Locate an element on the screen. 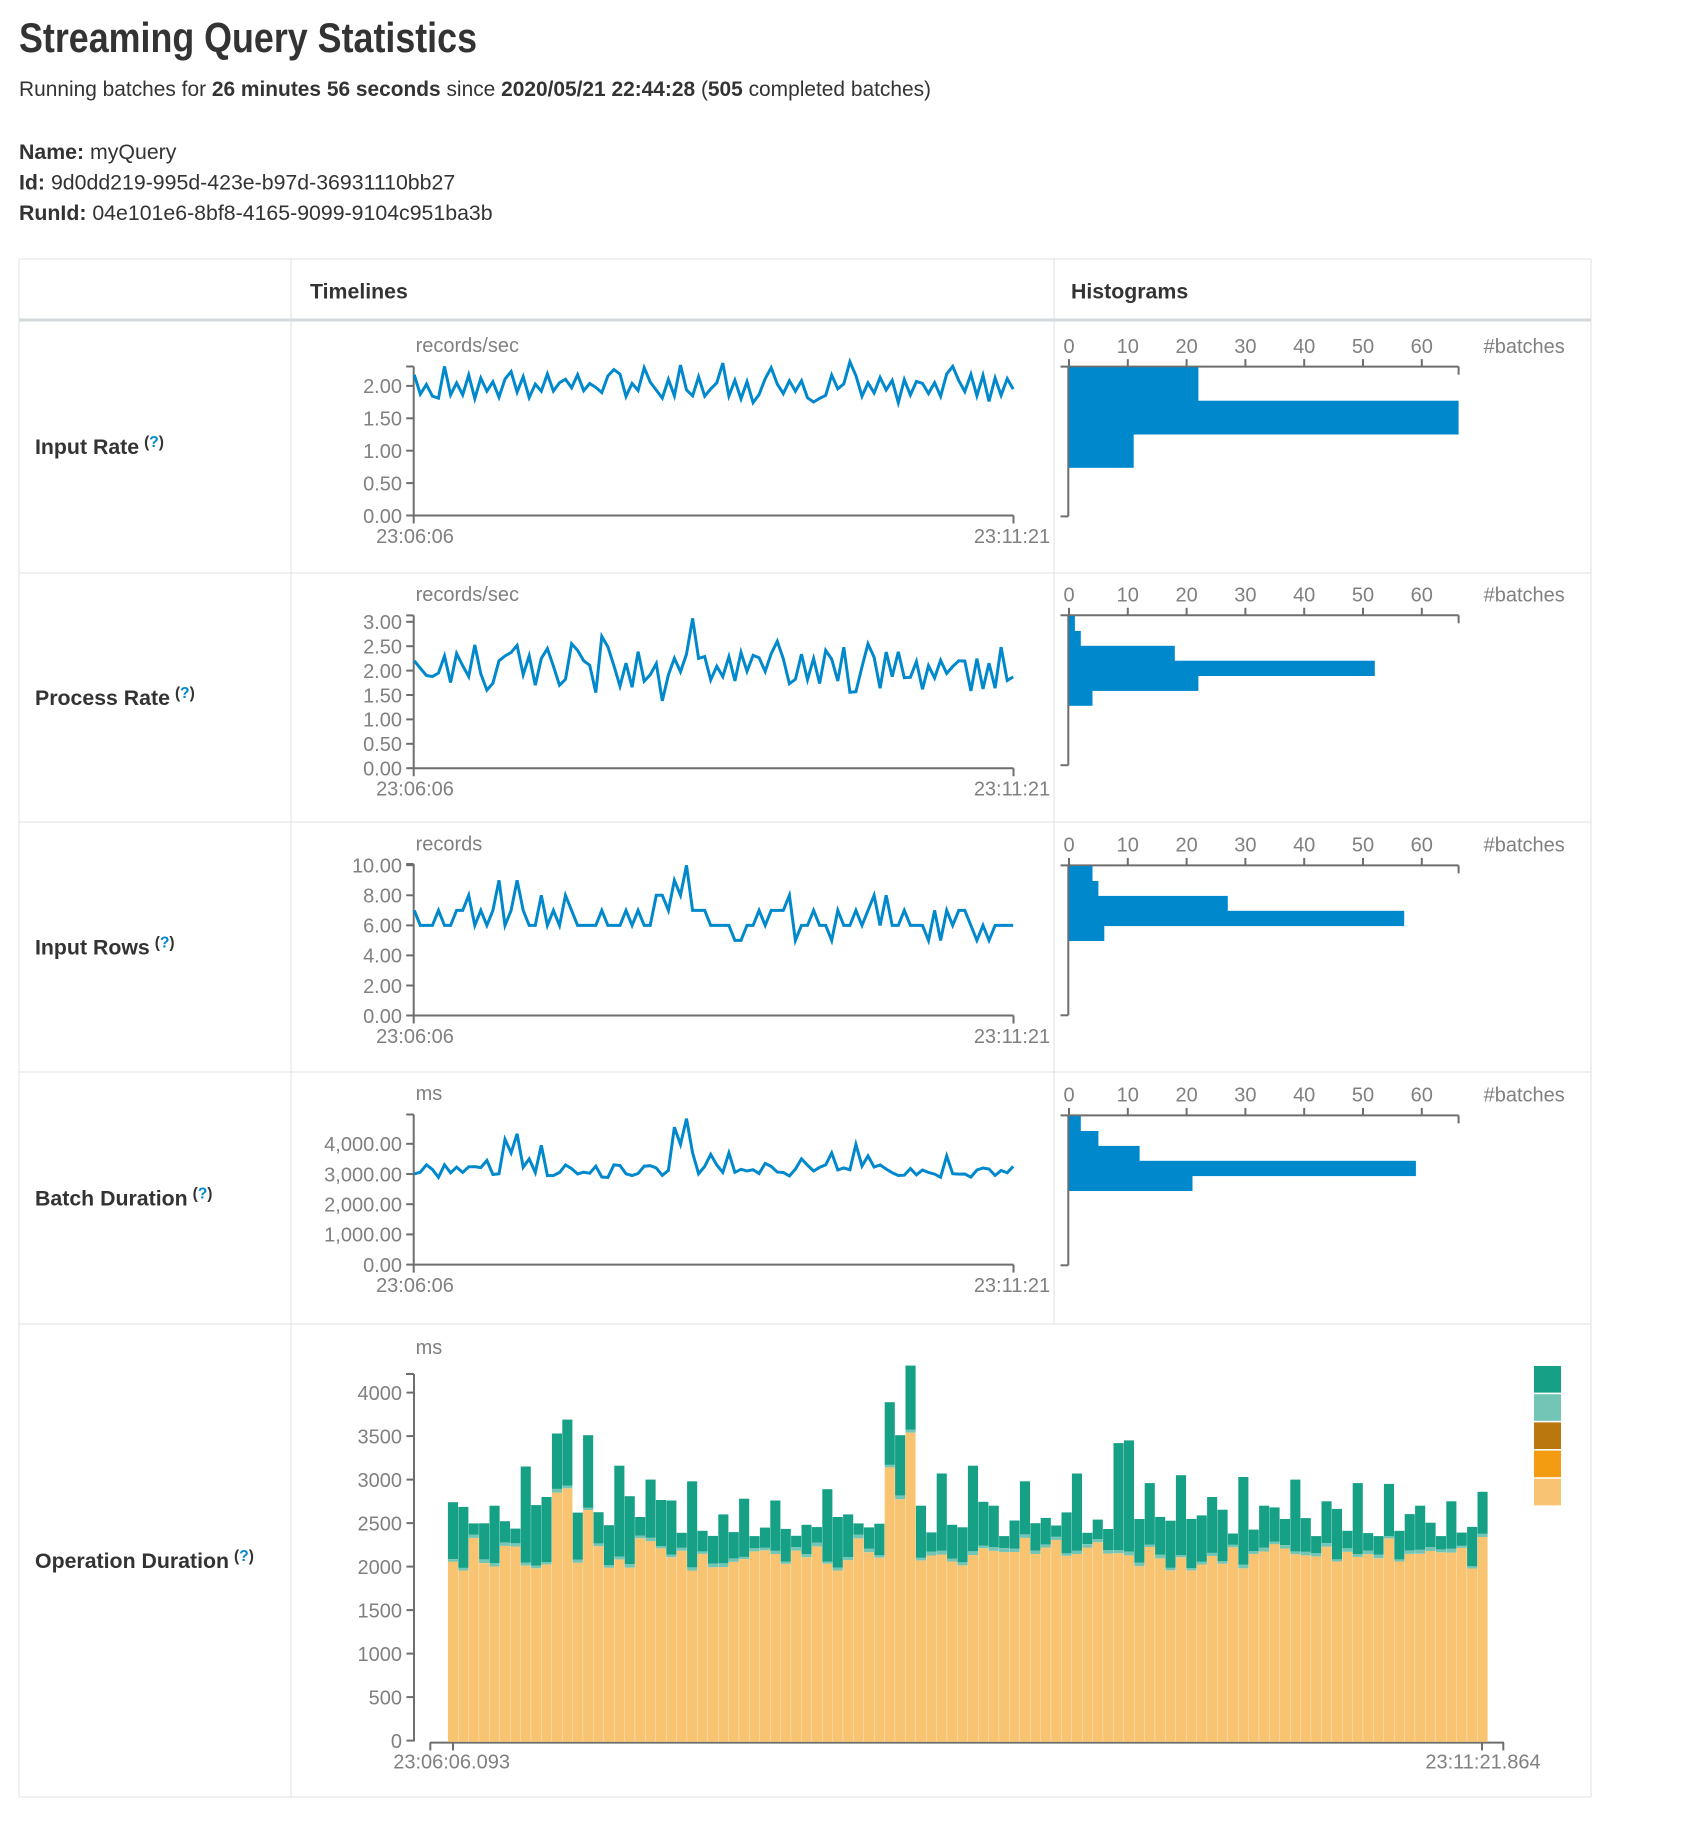 This screenshot has width=1693, height=1825. svg-text:Id: 9d0dd219-995d-423e-b97d-36: Id: 9d0dd219-995d-423e-b97d-36931110bb27 is located at coordinates (237, 183).